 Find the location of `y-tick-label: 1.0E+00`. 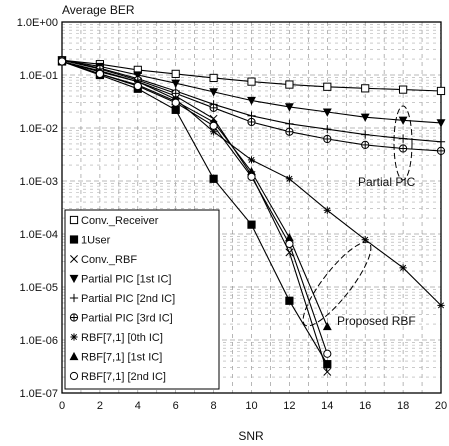

y-tick-label: 1.0E+00 is located at coordinates (37, 23).